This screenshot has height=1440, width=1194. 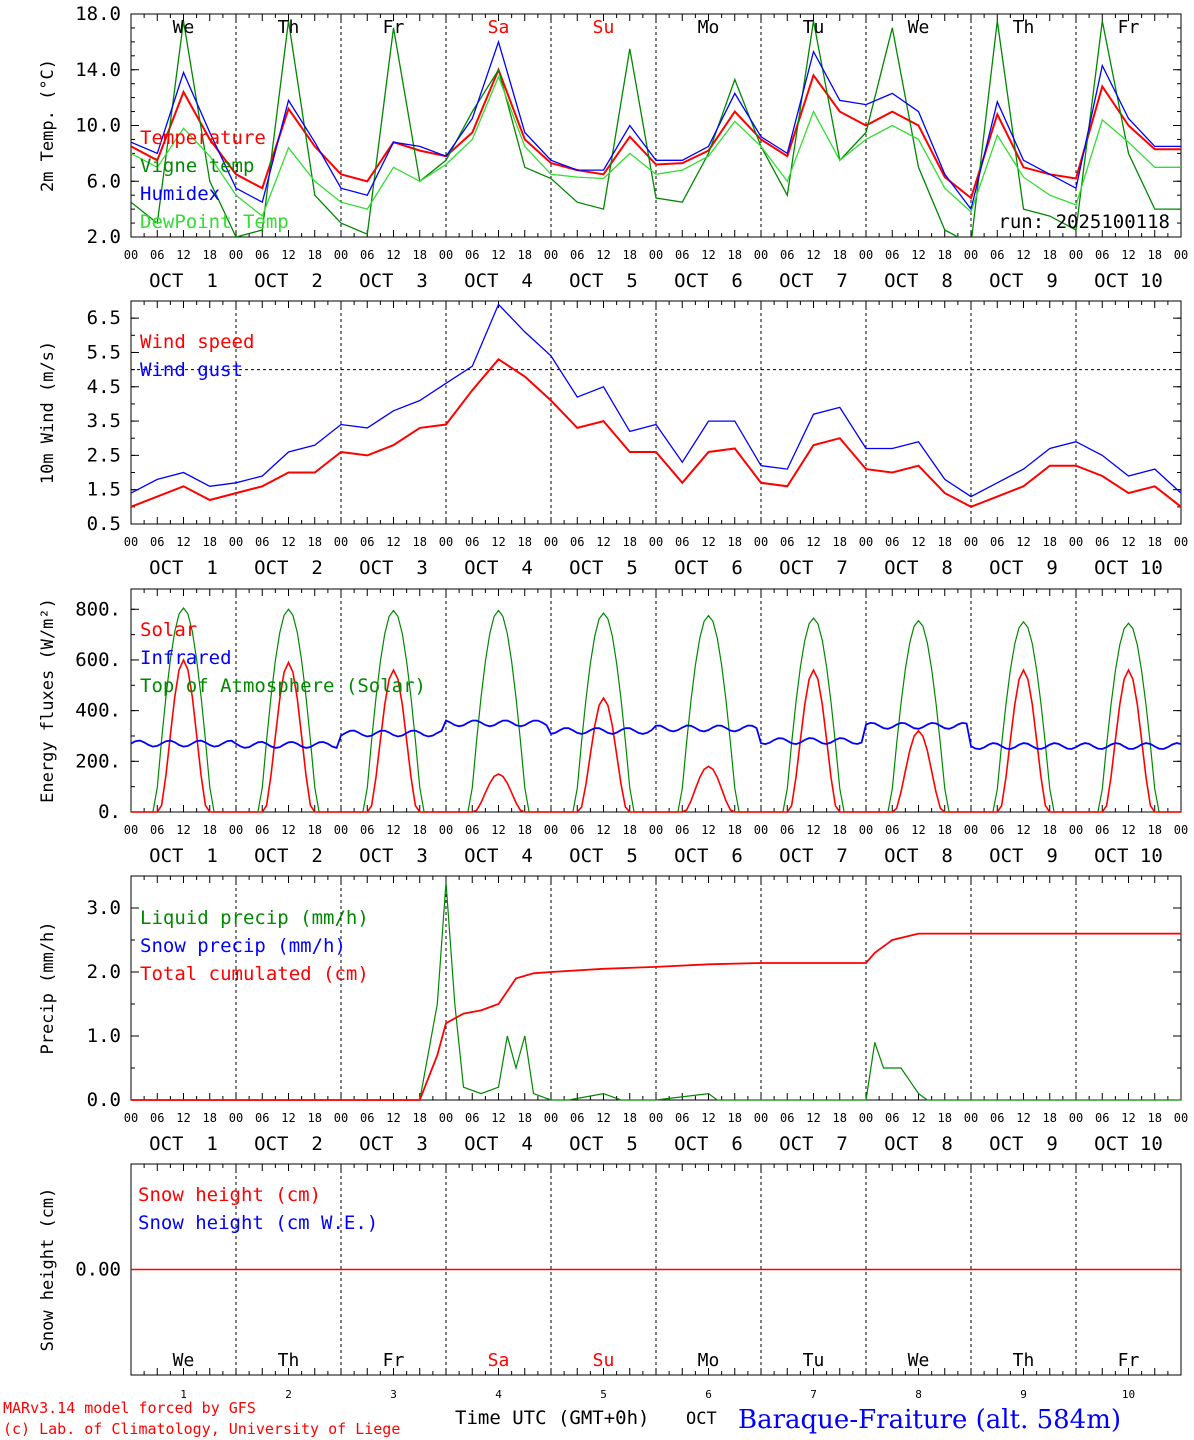 What do you see at coordinates (499, 1360) in the screenshot?
I see `day-name-label: Sa` at bounding box center [499, 1360].